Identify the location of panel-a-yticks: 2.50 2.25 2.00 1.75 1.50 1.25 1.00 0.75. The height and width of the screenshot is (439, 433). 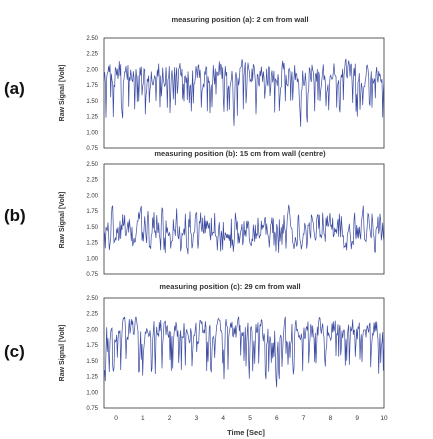
(92, 94).